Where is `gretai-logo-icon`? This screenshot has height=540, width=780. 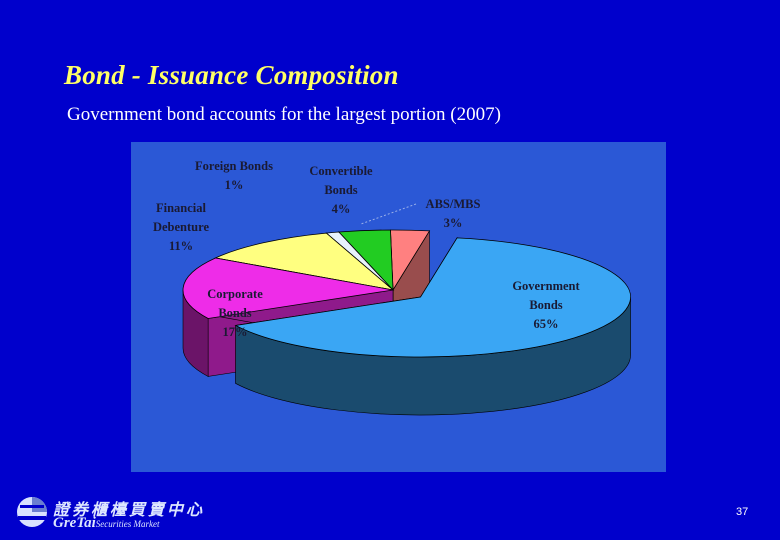 gretai-logo-icon is located at coordinates (32, 512).